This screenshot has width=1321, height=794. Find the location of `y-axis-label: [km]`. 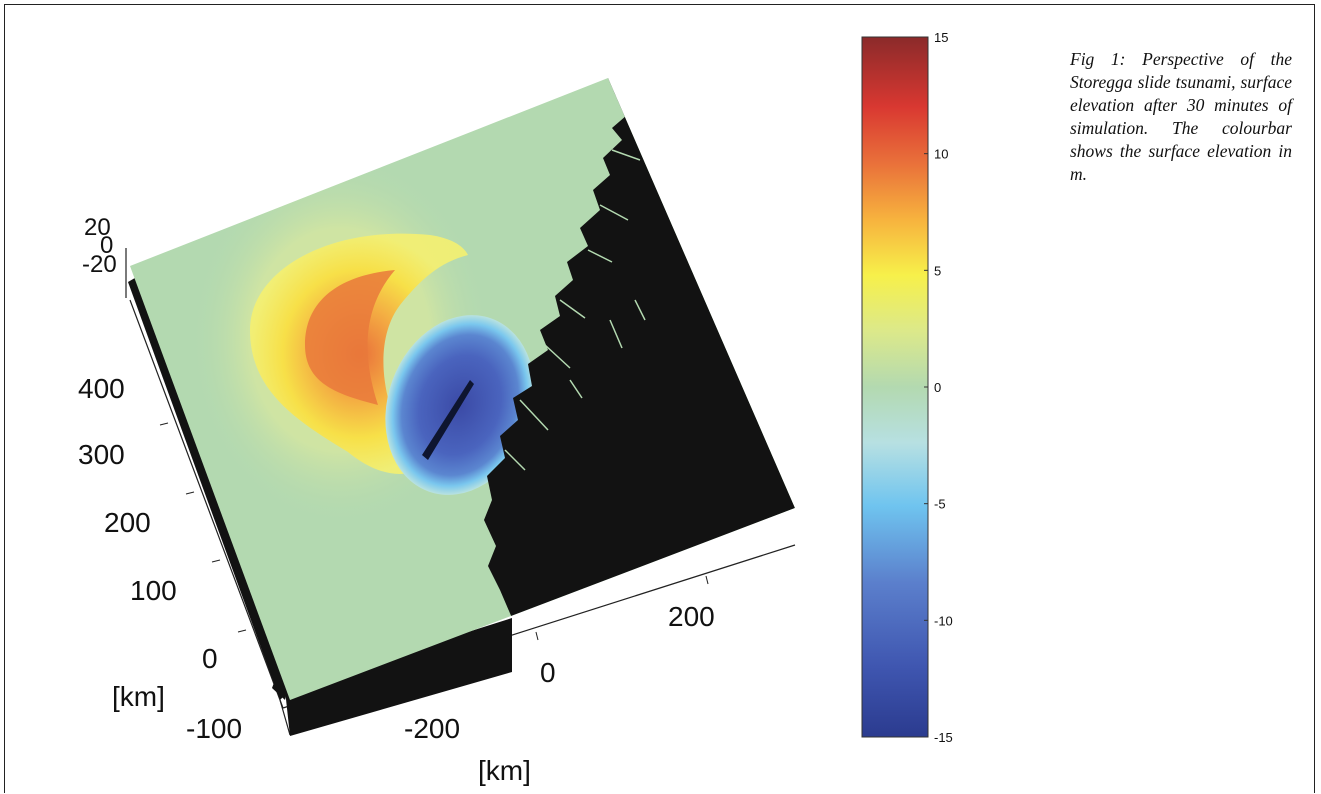

y-axis-label: [km] is located at coordinates (138, 696).